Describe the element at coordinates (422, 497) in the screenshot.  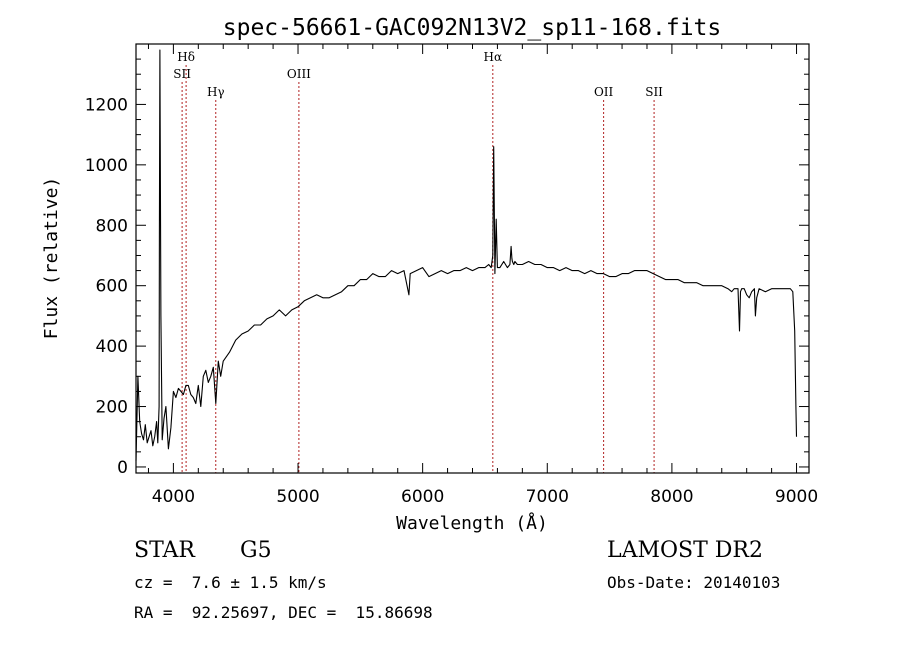
I see `x-tick-label: 6000` at that location.